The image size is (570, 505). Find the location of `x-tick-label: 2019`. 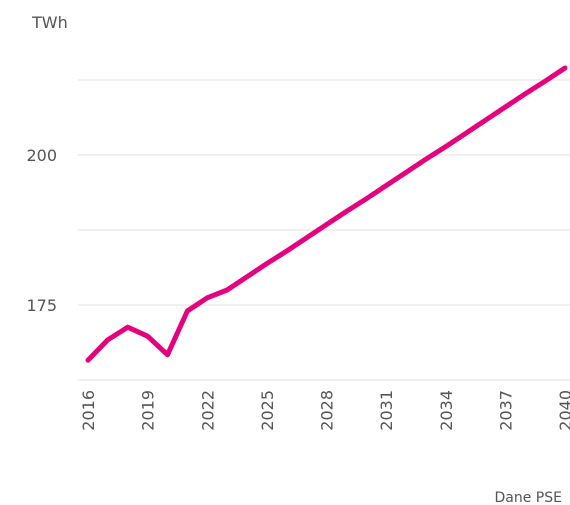

x-tick-label: 2019 is located at coordinates (148, 410).